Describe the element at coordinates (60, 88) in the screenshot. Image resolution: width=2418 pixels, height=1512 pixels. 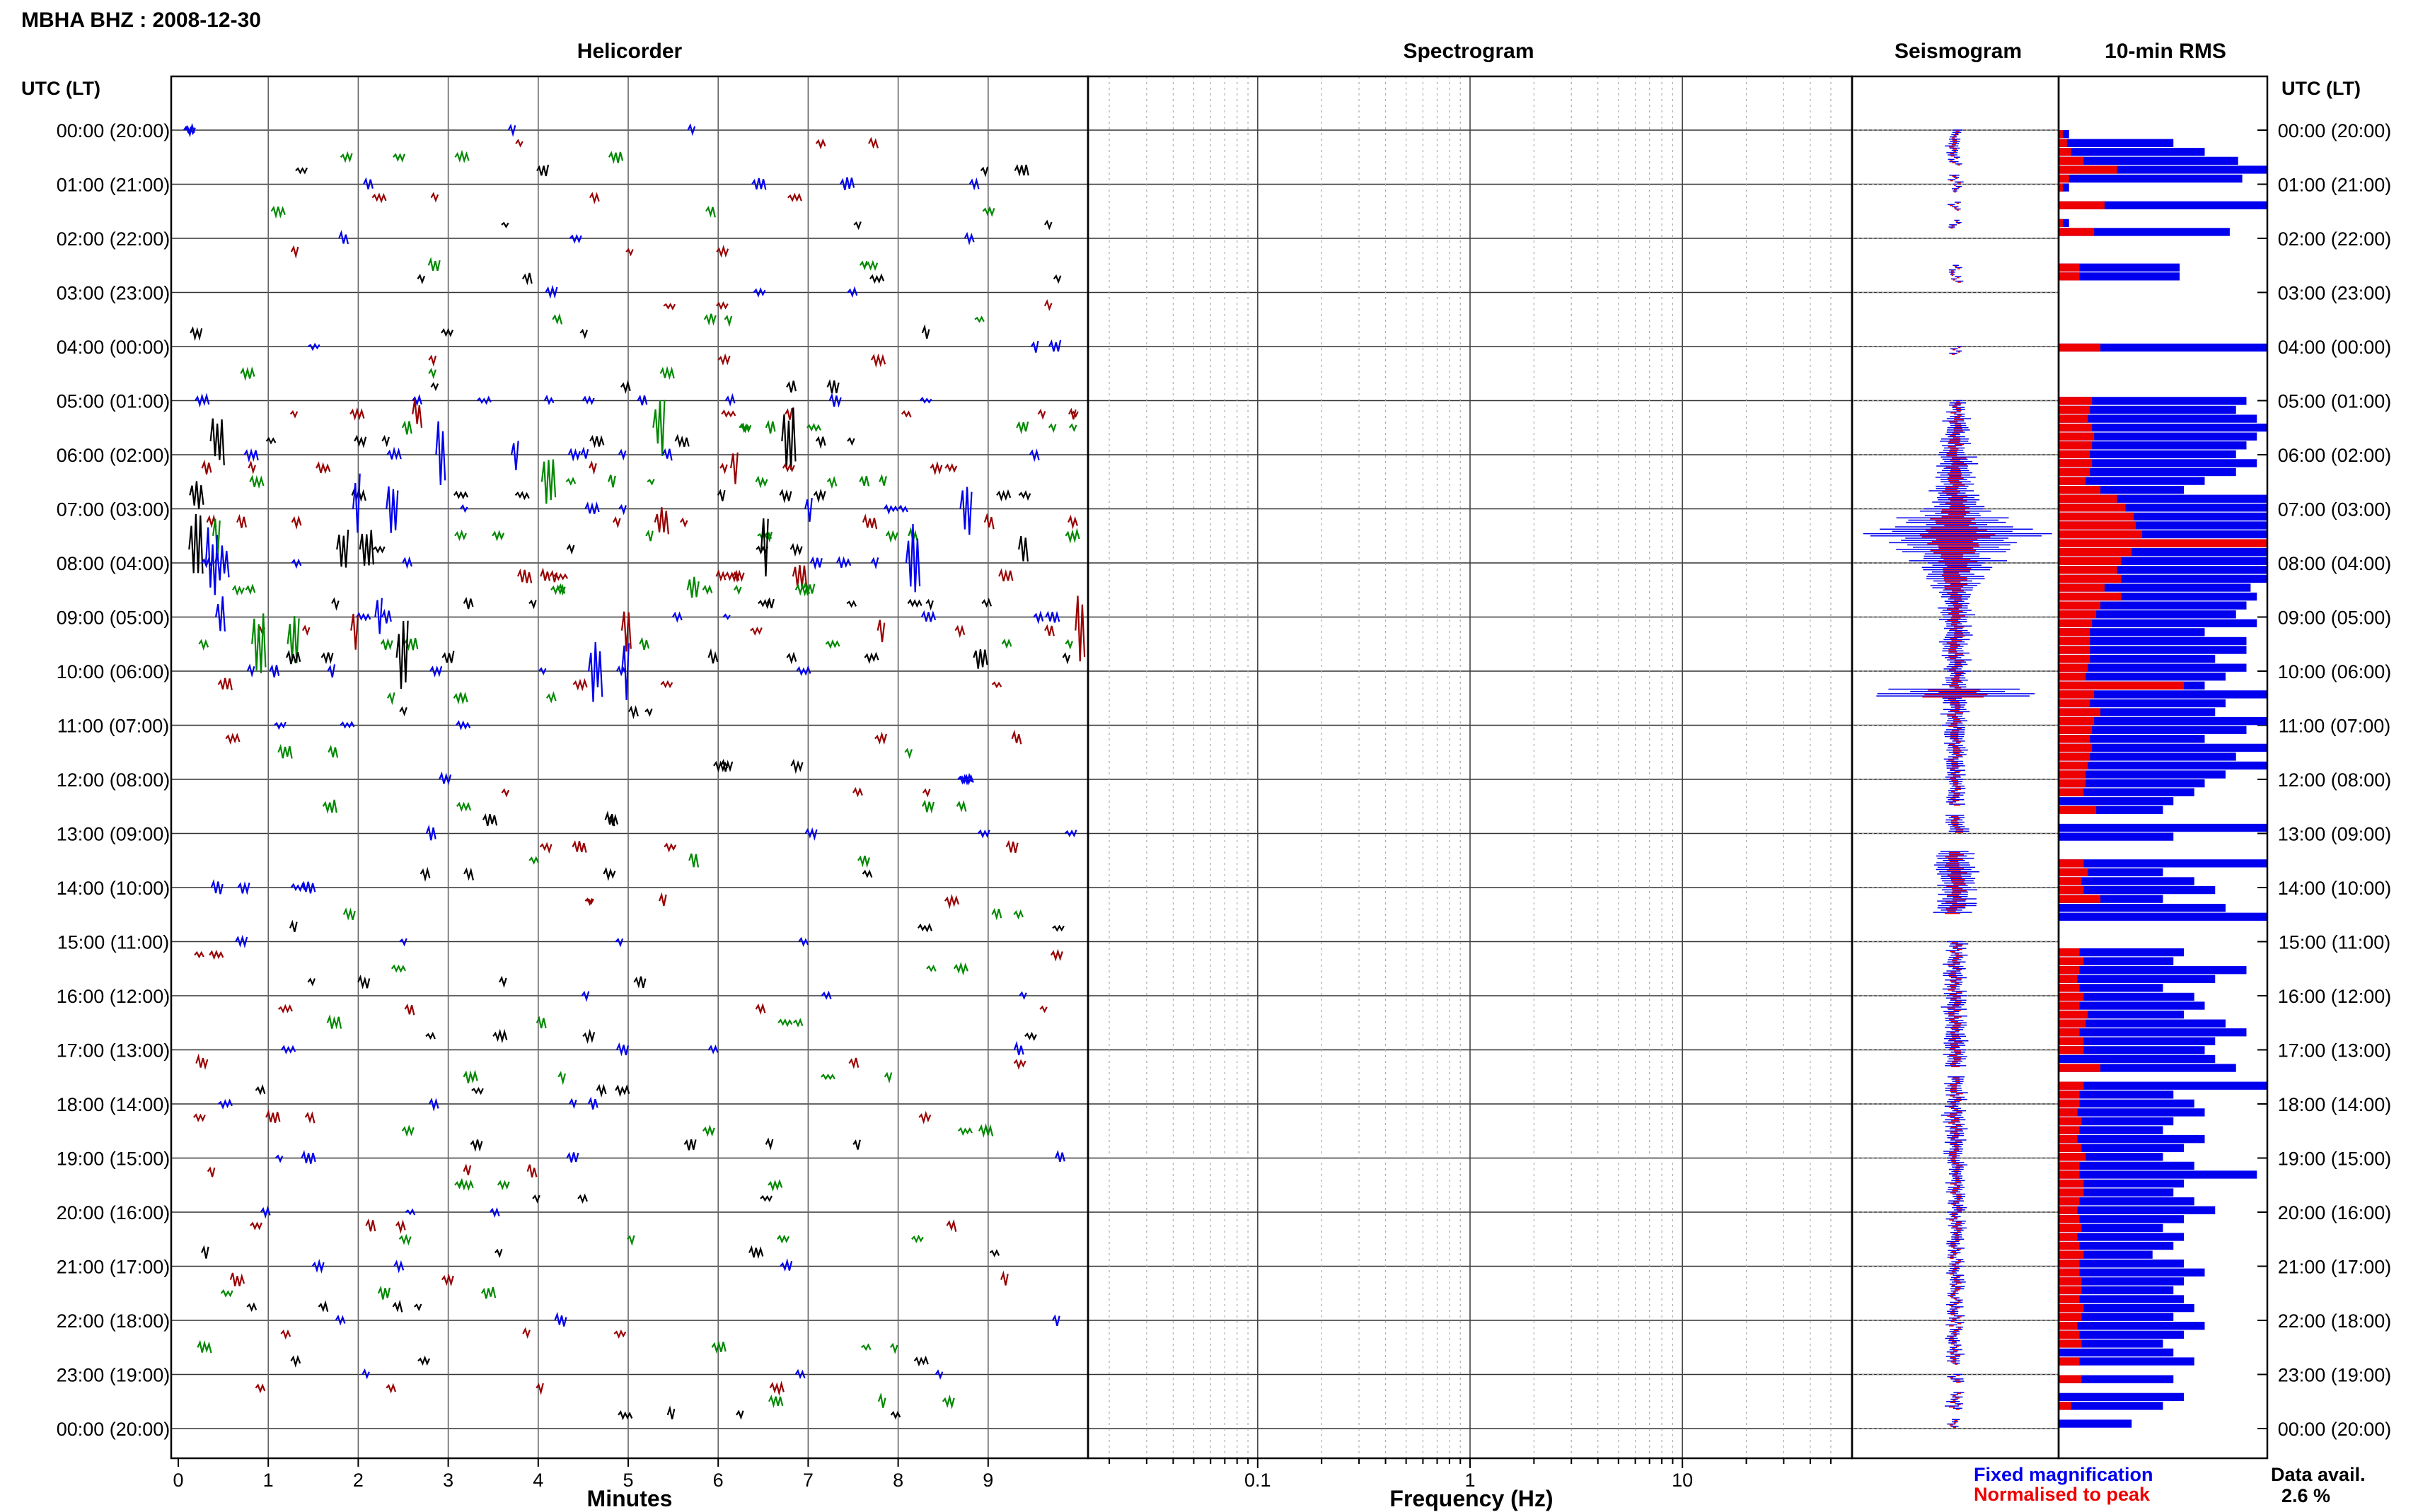
I see `utc-label-left: UTC (LT)` at that location.